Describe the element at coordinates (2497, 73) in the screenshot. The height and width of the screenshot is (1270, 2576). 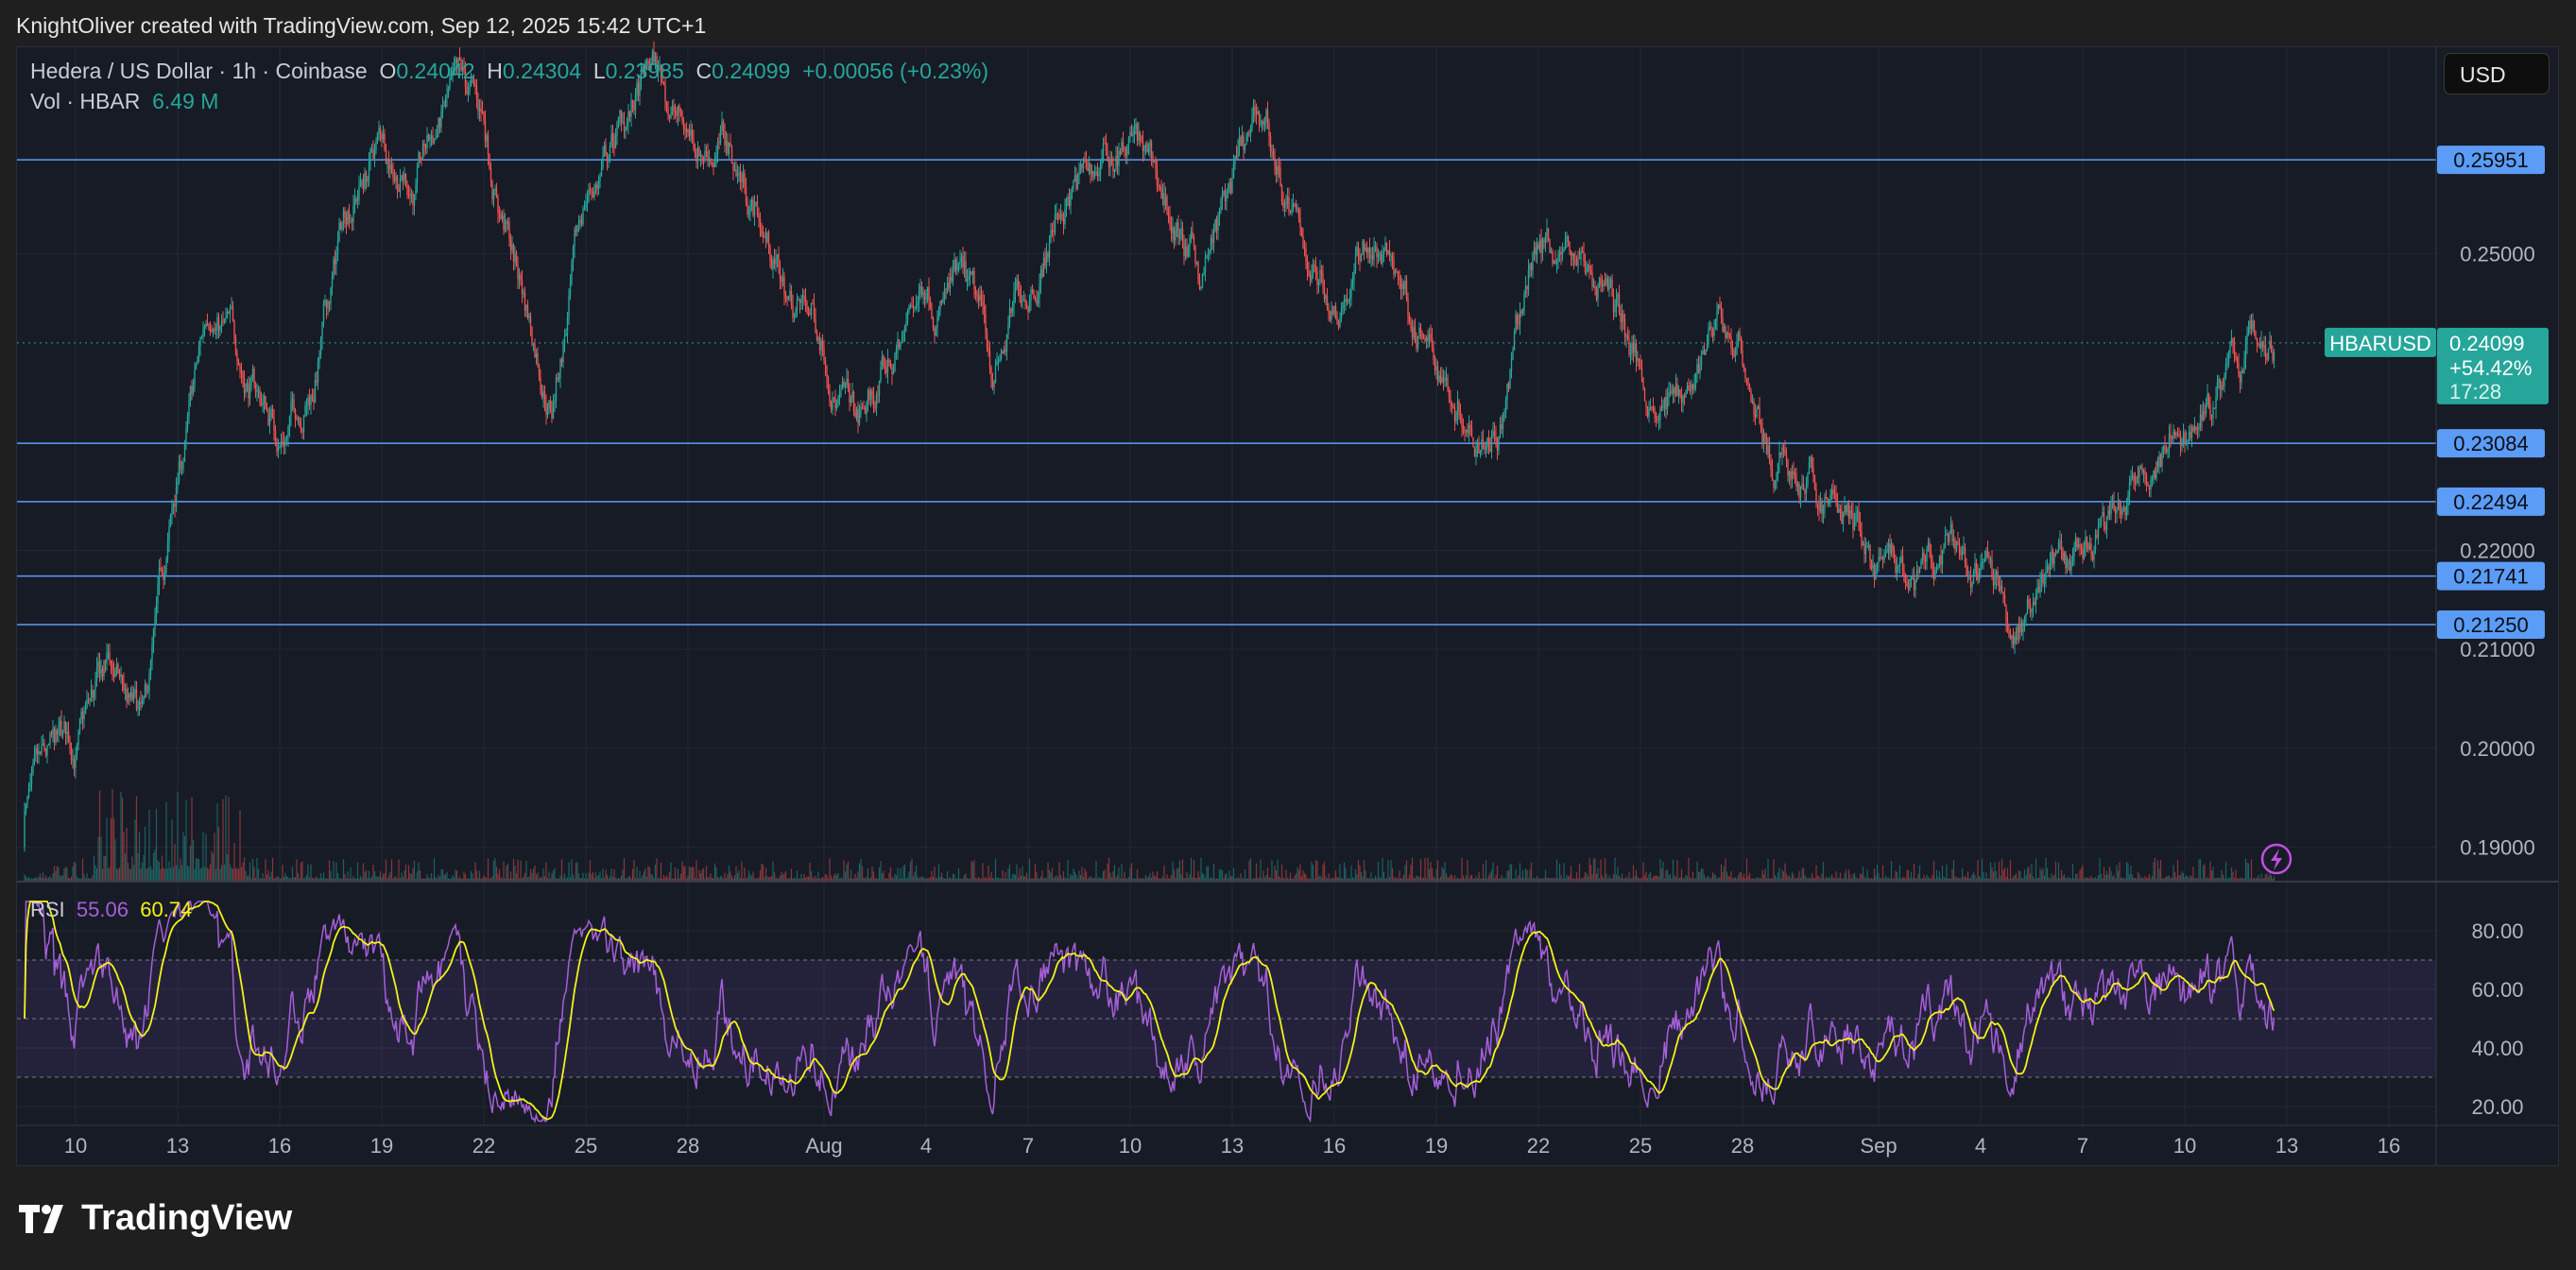
I see `currency-button: USD` at that location.